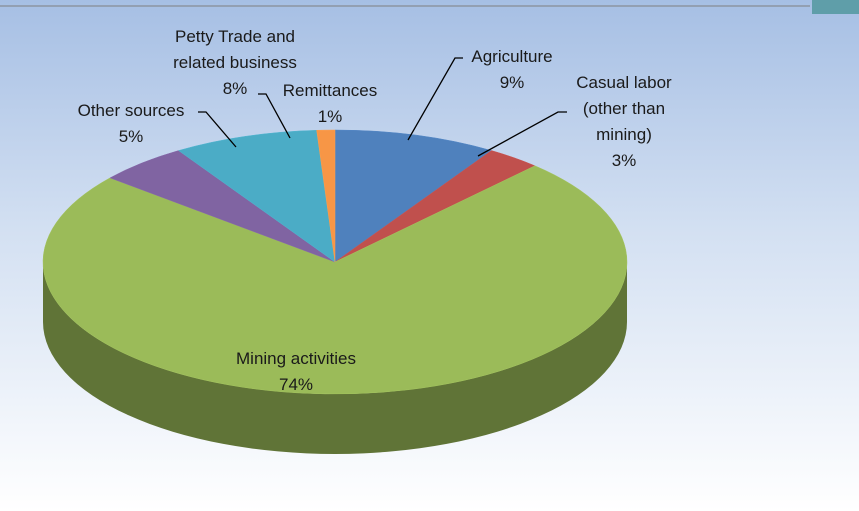 This screenshot has width=859, height=511. Describe the element at coordinates (296, 372) in the screenshot. I see `slice-label: Mining activities 74%` at that location.